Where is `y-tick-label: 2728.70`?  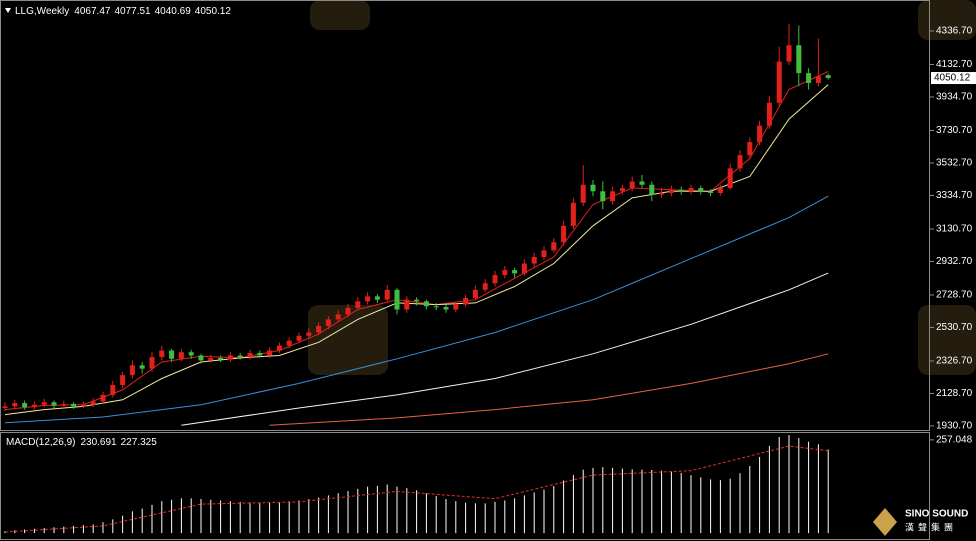
y-tick-label: 2728.70 is located at coordinates (954, 295).